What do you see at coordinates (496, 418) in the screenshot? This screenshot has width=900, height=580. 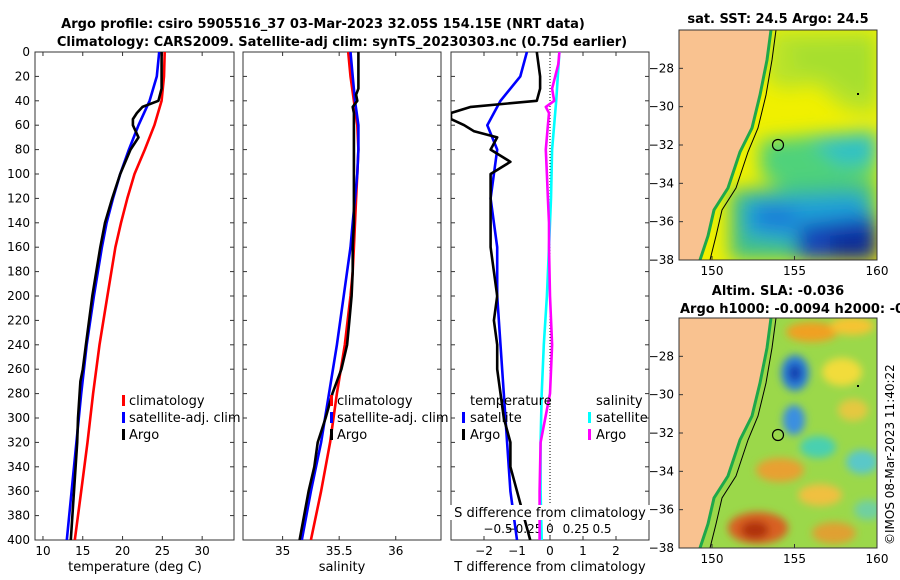 I see `legend-label-t-satellite: satellite` at bounding box center [496, 418].